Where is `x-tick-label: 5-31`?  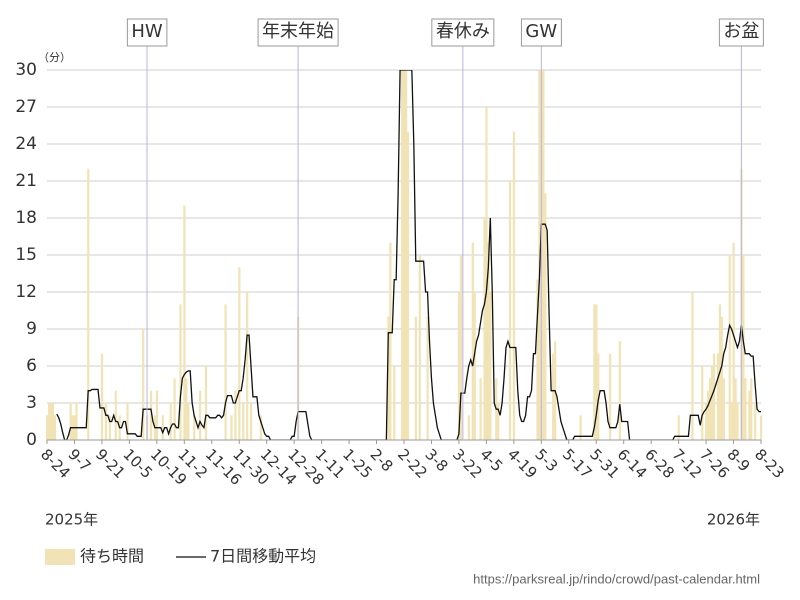 x-tick-label: 5-31 is located at coordinates (604, 463).